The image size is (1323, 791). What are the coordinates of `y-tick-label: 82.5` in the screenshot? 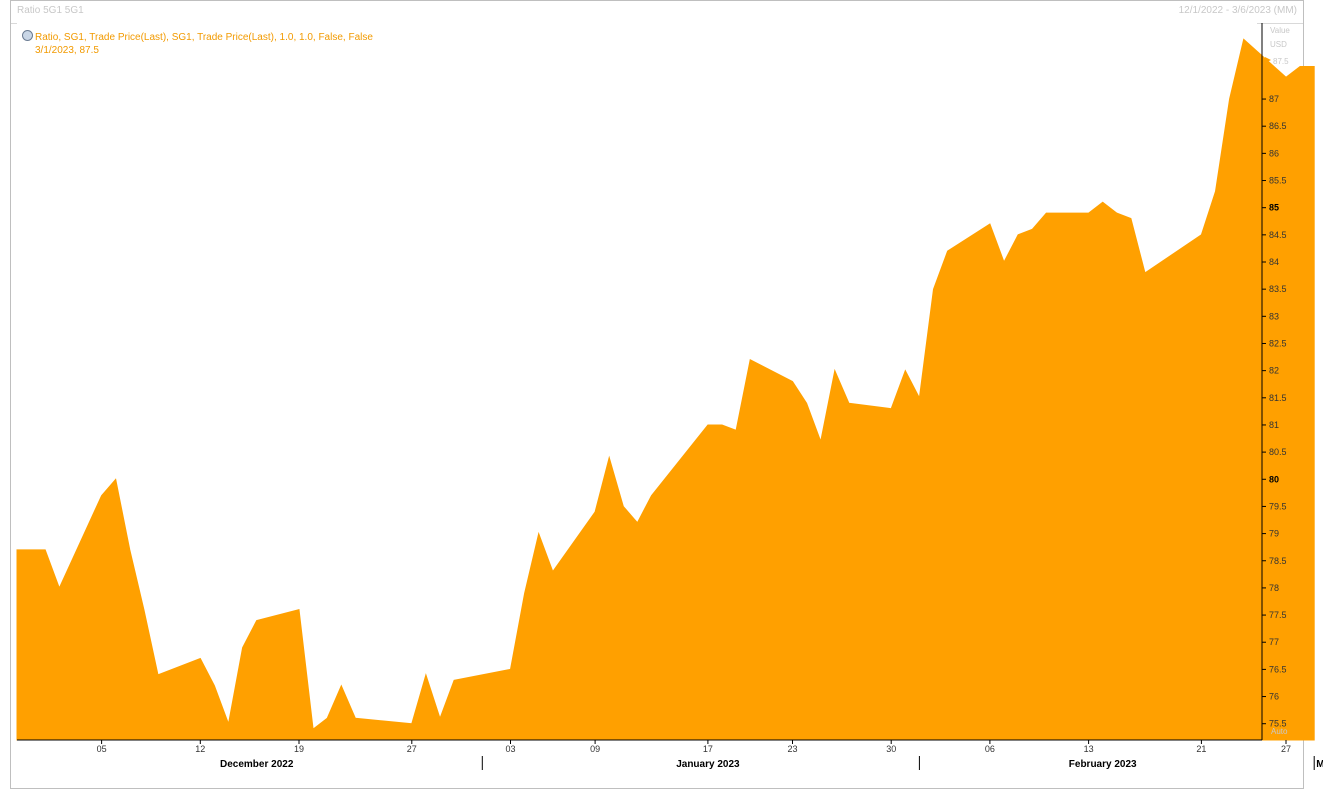 It's located at (1278, 343).